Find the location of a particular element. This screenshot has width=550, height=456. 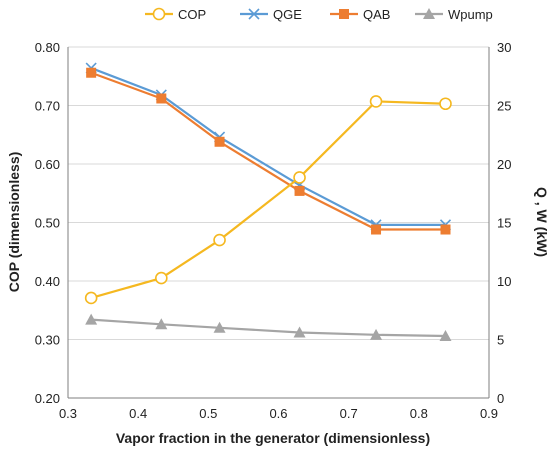

right-y-tick-label: 0 is located at coordinates (500, 398).